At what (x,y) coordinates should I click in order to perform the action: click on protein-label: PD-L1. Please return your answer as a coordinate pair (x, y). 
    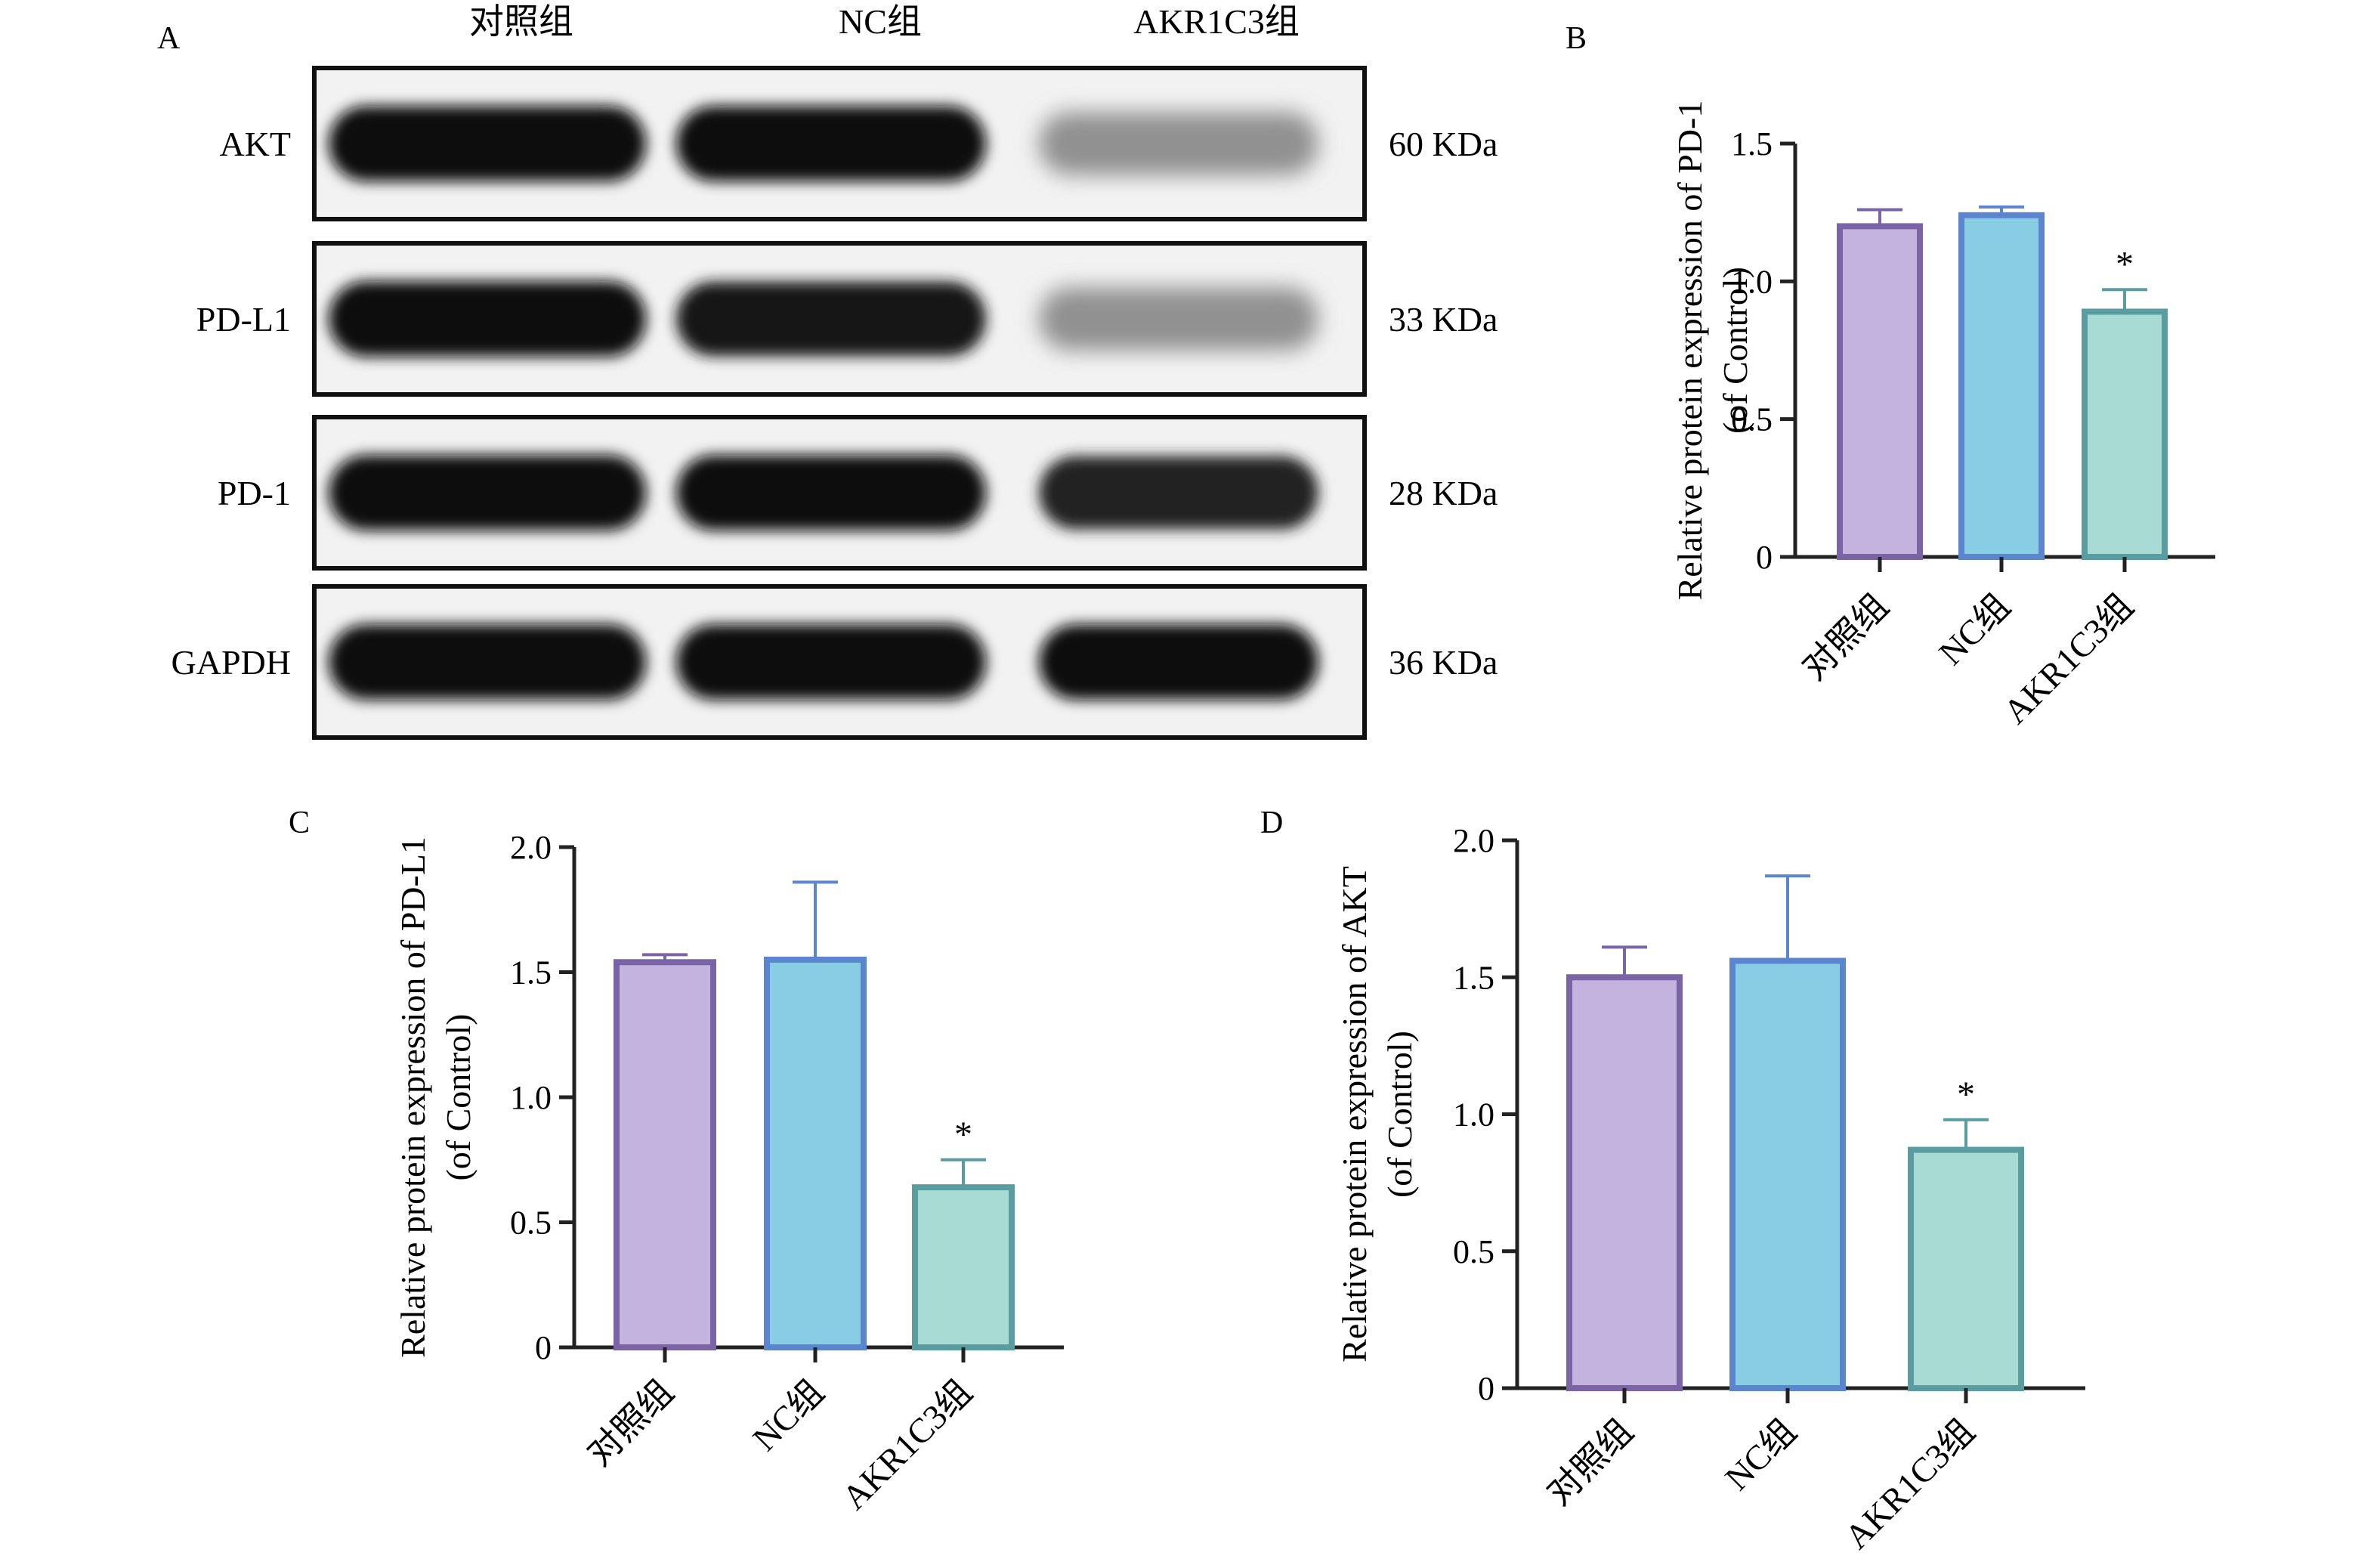
    Looking at the image, I should click on (243, 319).